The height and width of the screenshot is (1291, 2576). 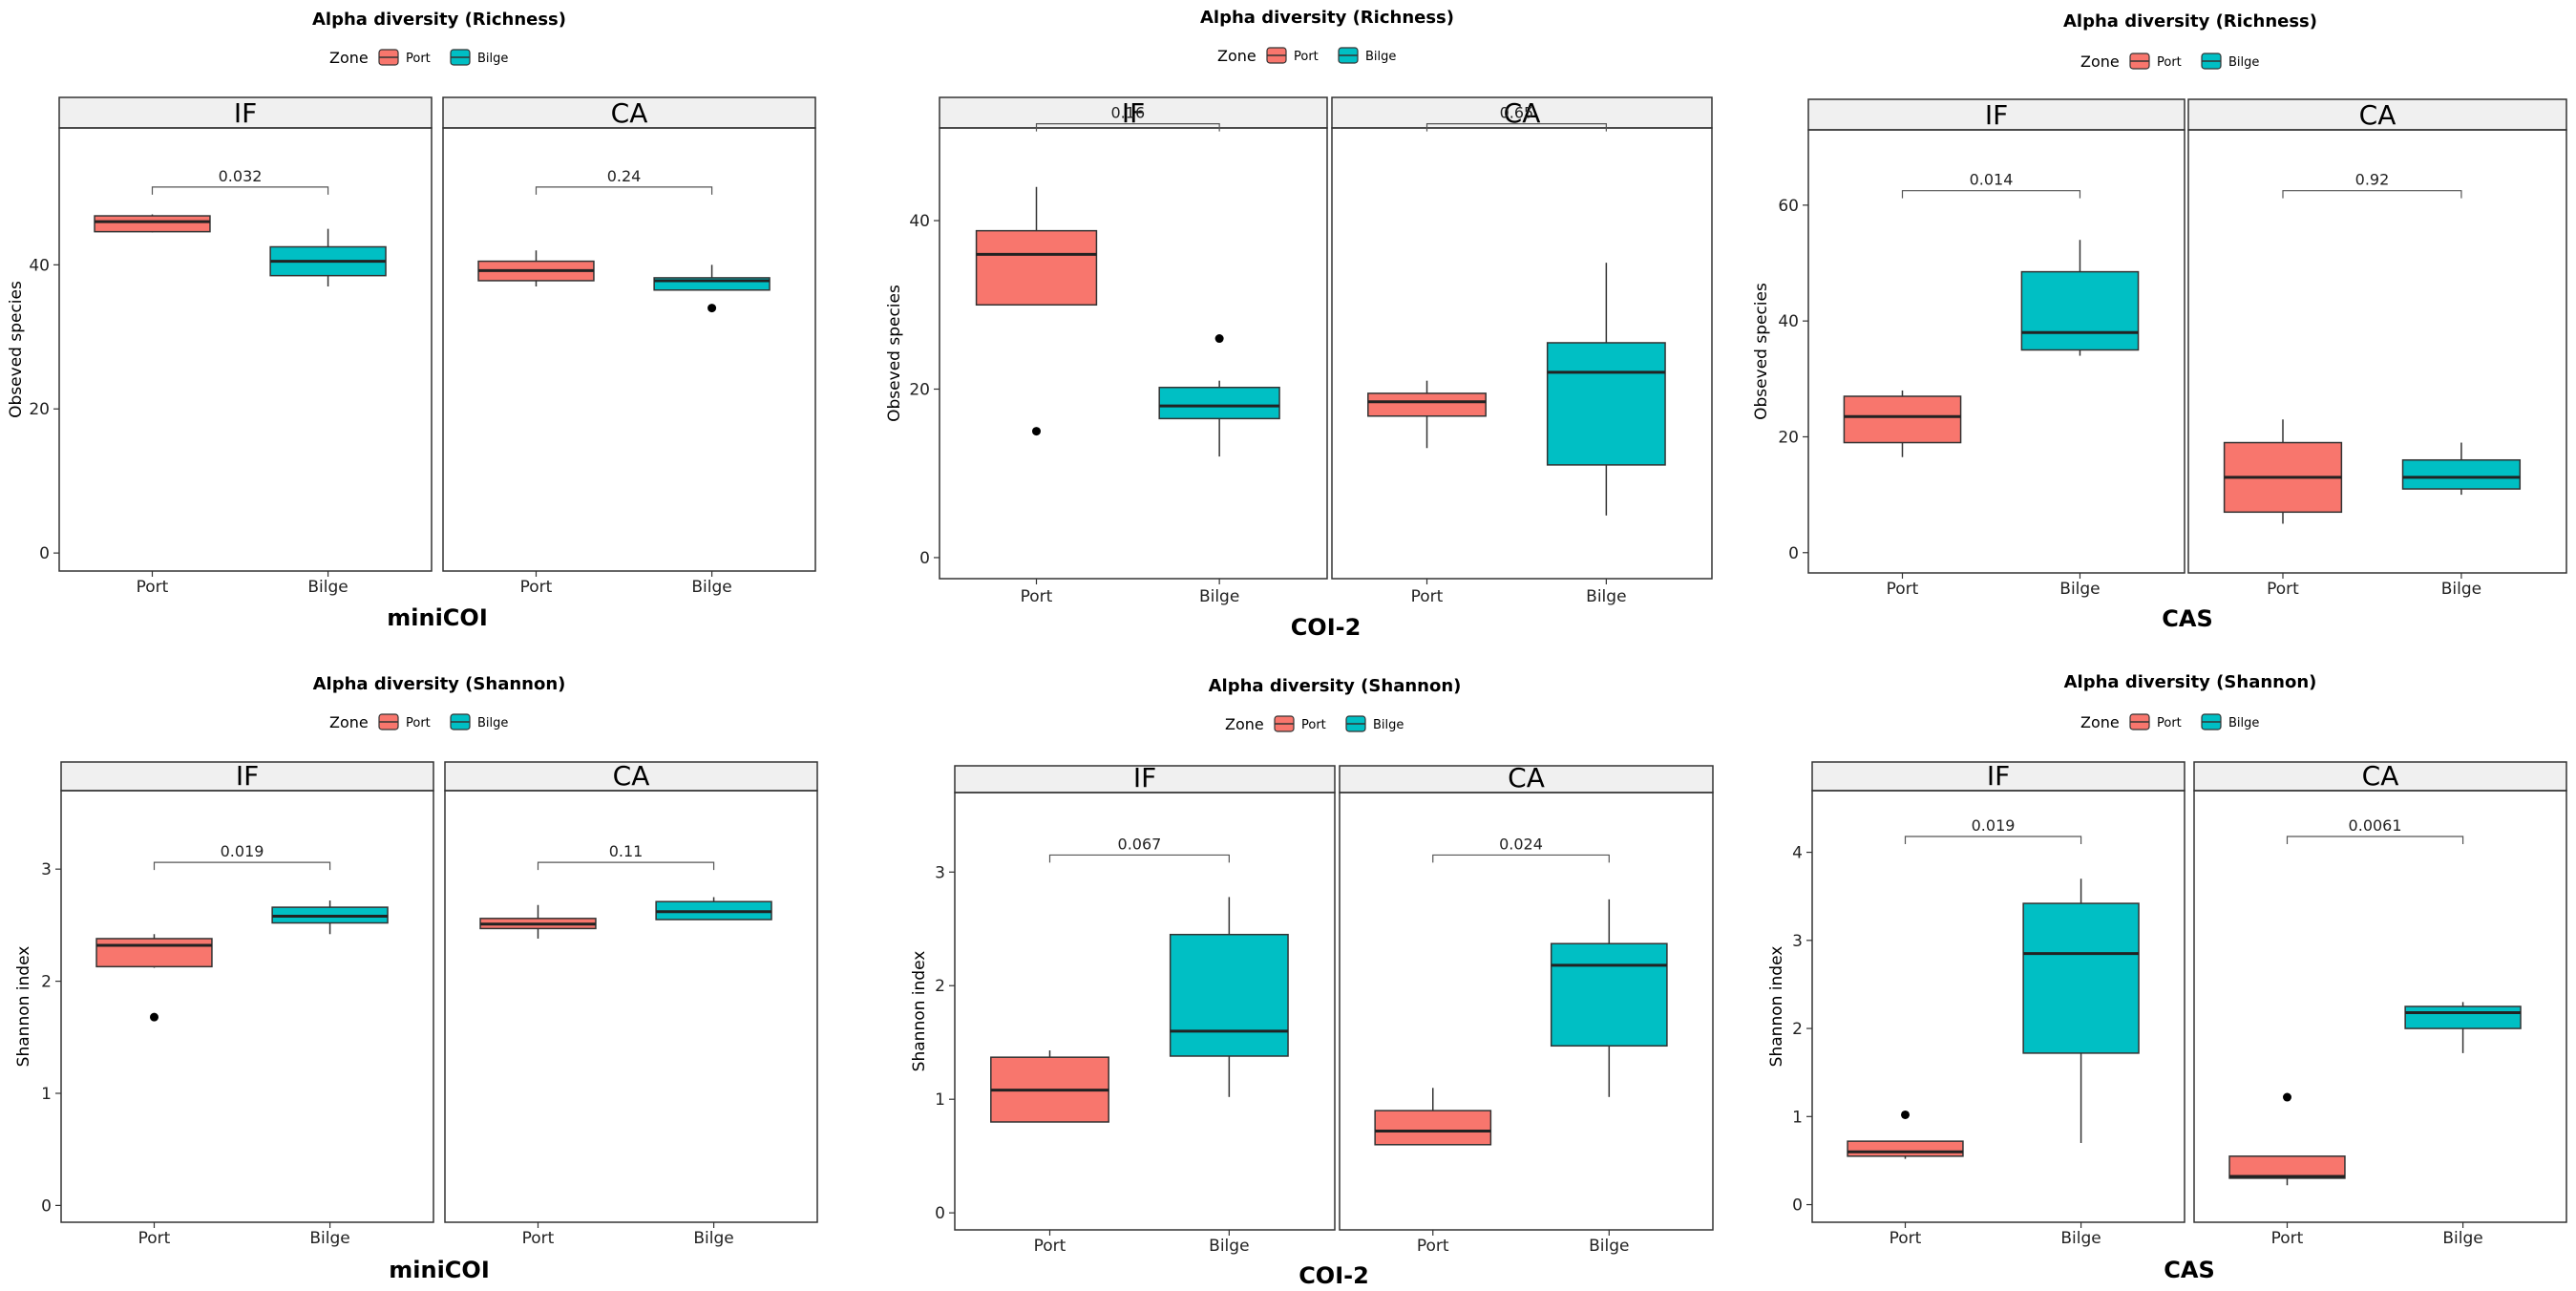 I want to click on chart-caption: COI-2, so click(x=1334, y=1275).